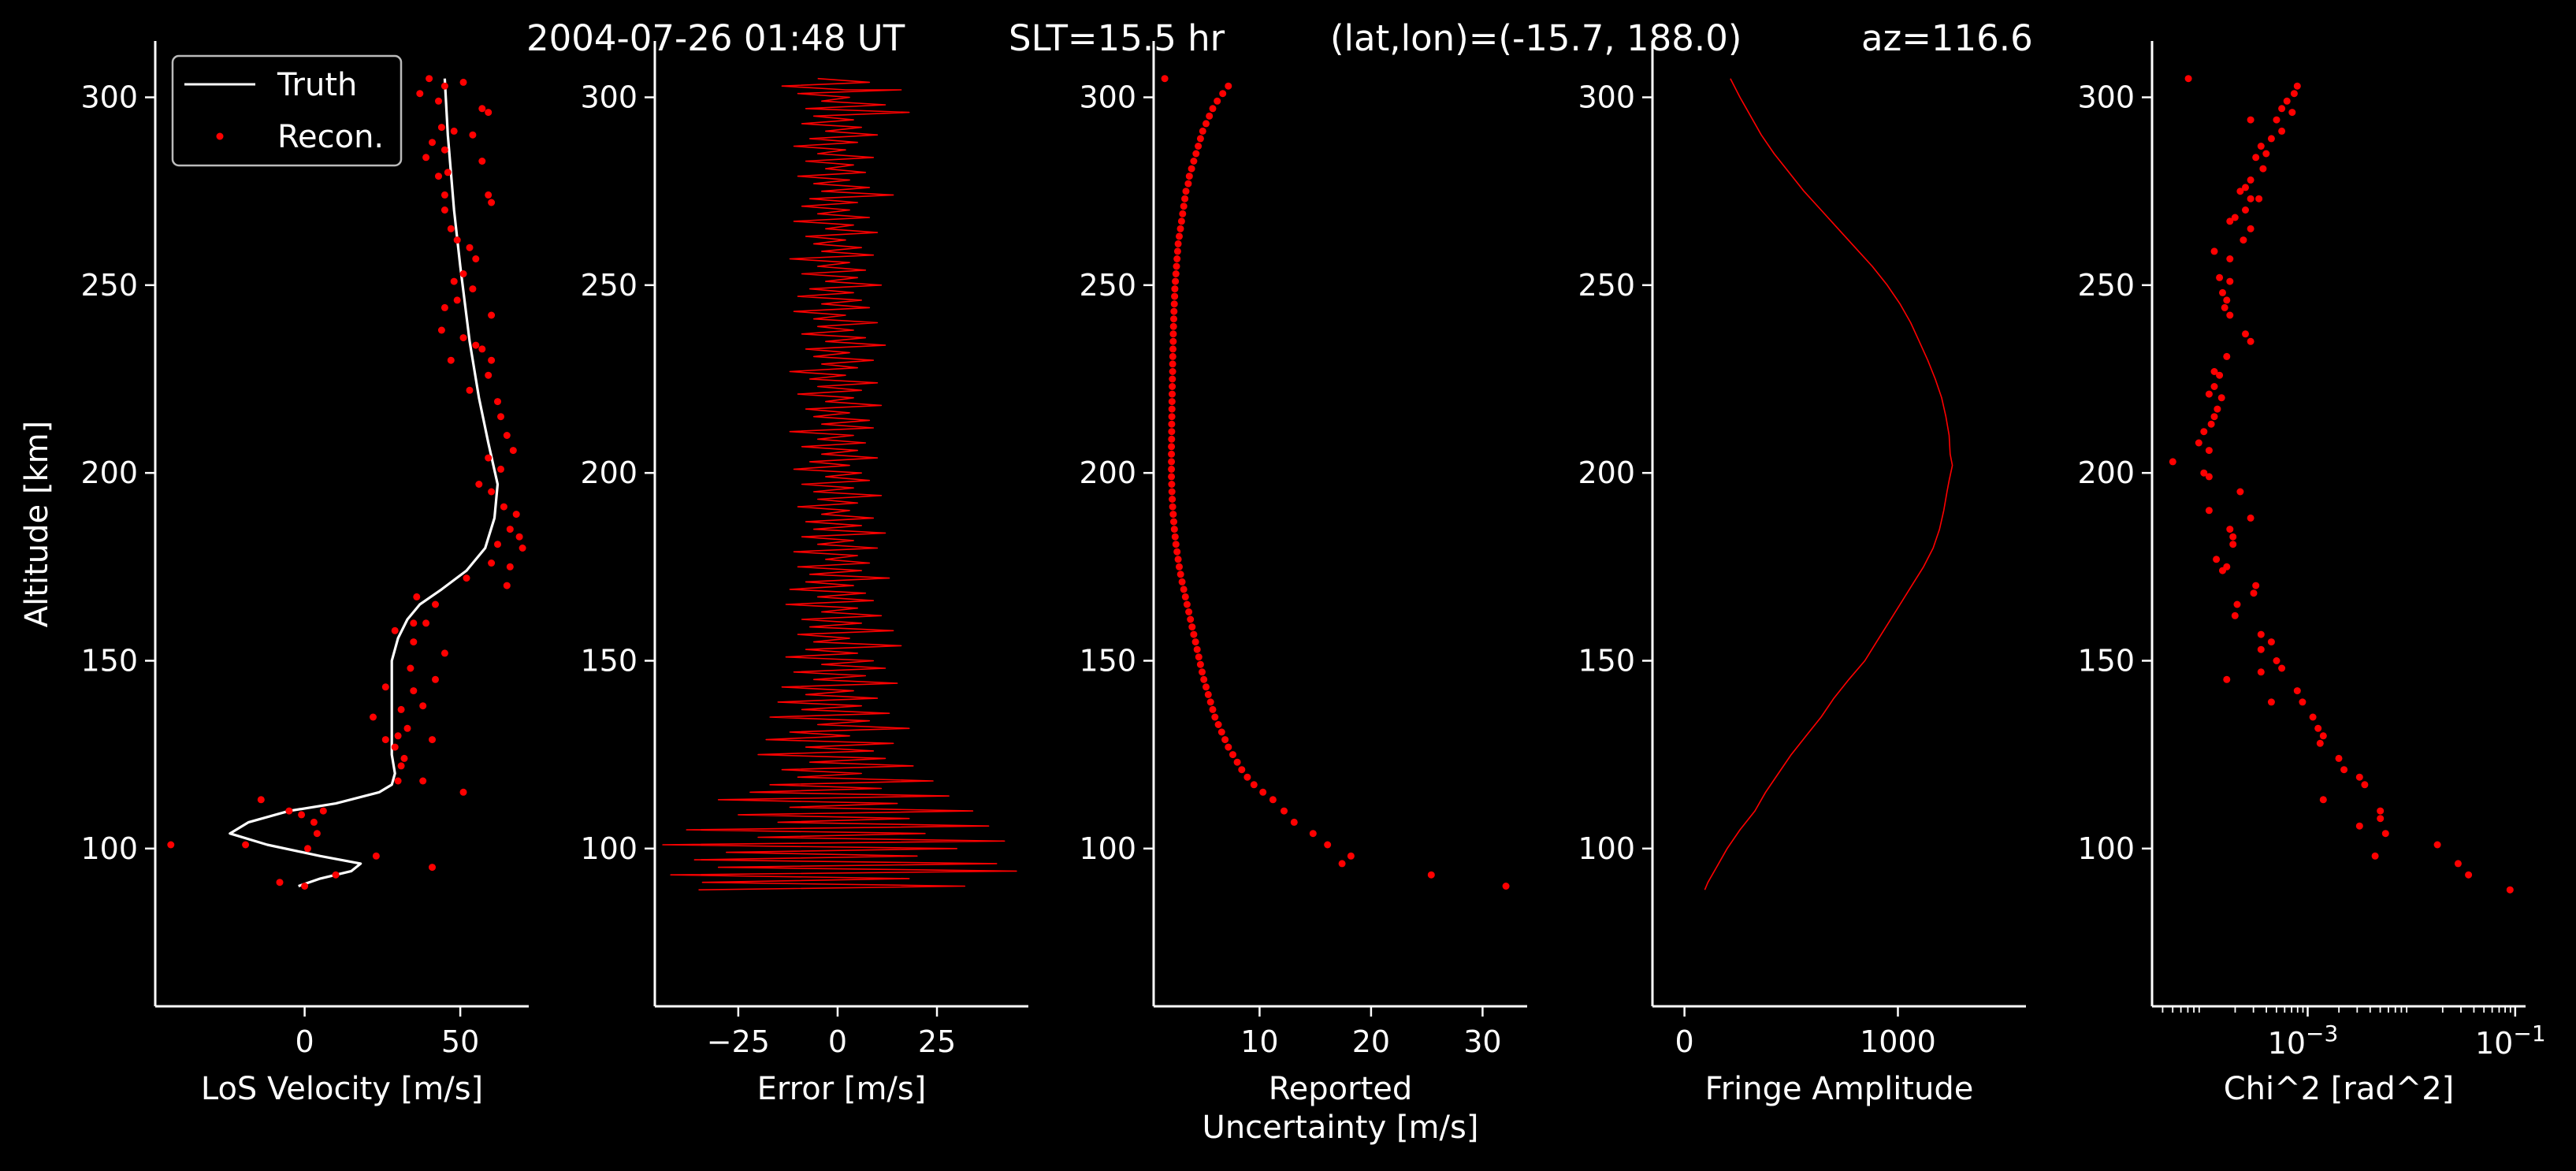 The height and width of the screenshot is (1171, 2576). What do you see at coordinates (1947, 38) in the screenshot?
I see `title-az: az=116.6` at bounding box center [1947, 38].